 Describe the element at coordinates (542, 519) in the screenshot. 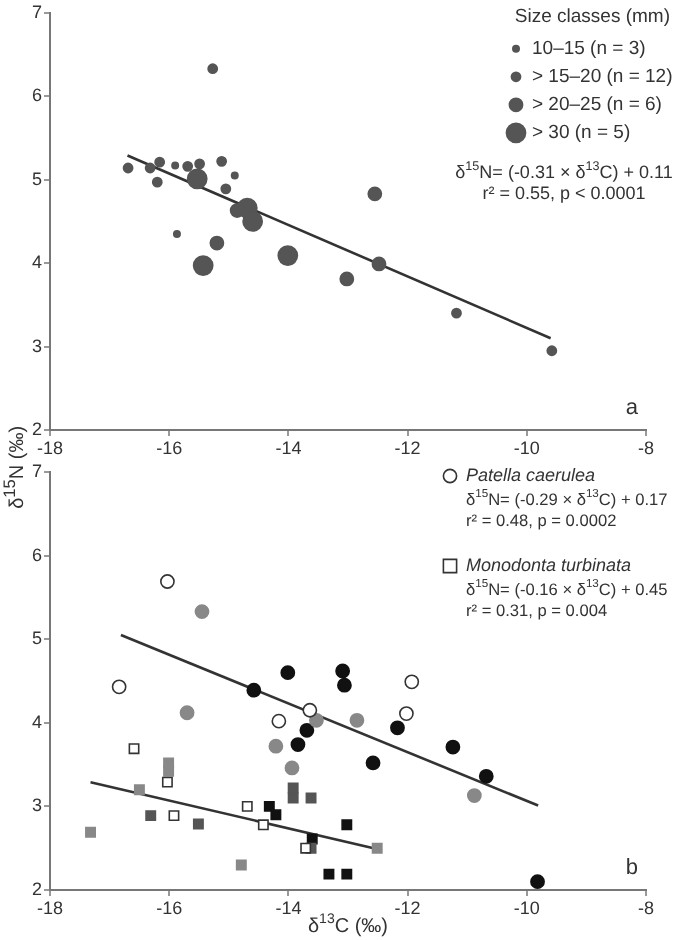

I see `annotation: r² = 0.48, p = 0.0002` at that location.